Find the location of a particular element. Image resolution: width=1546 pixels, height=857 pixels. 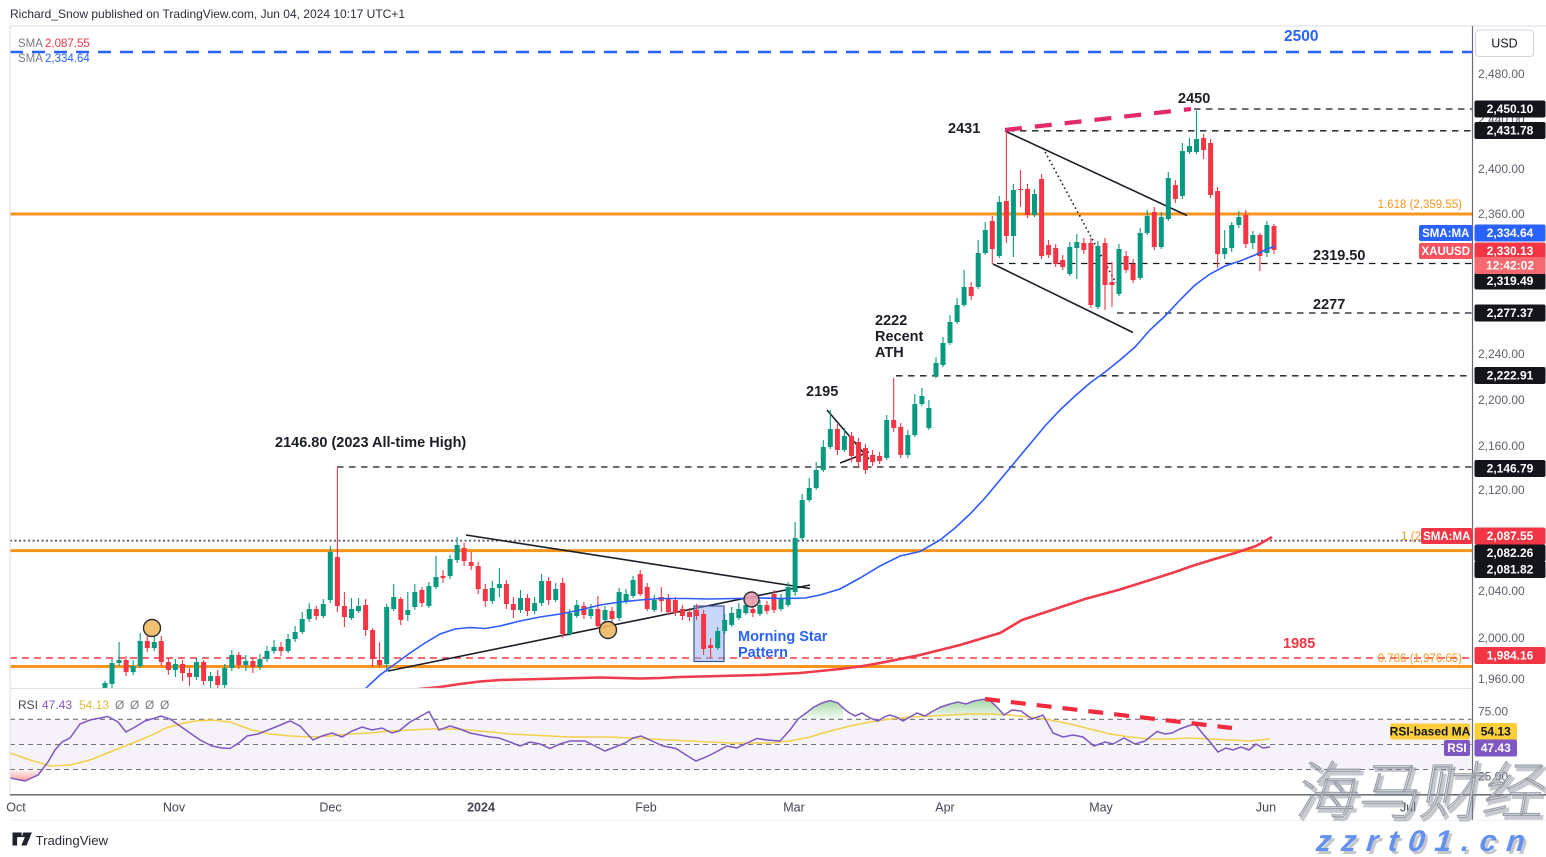

svg-text: 2,240.00 is located at coordinates (1501, 354).